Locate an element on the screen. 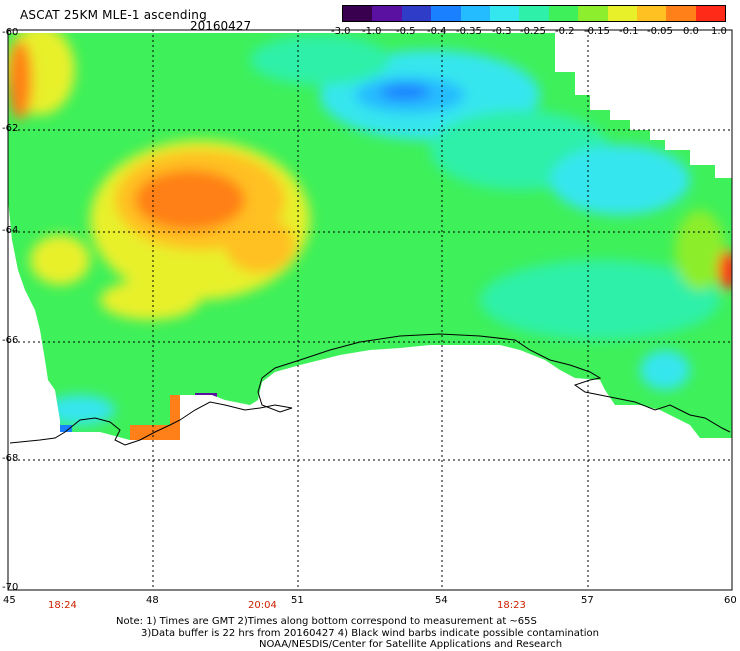 The width and height of the screenshot is (740, 651). x-axis-label: 48 is located at coordinates (152, 600).